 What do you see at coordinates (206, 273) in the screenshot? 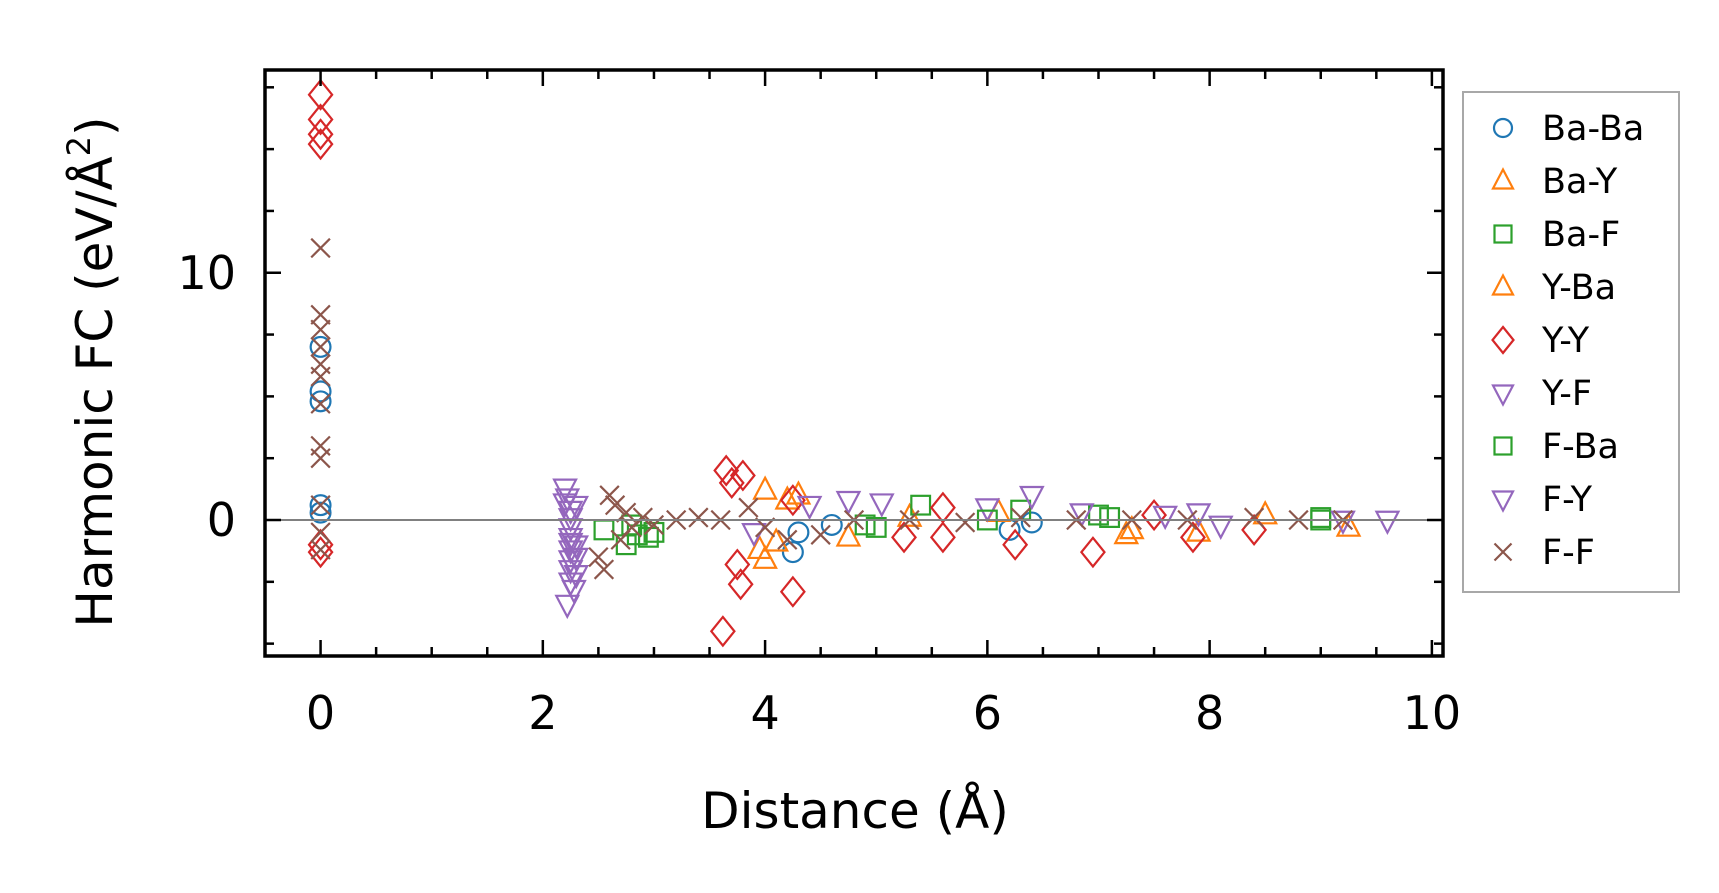
I see `y-tick-label: 10` at bounding box center [206, 273].